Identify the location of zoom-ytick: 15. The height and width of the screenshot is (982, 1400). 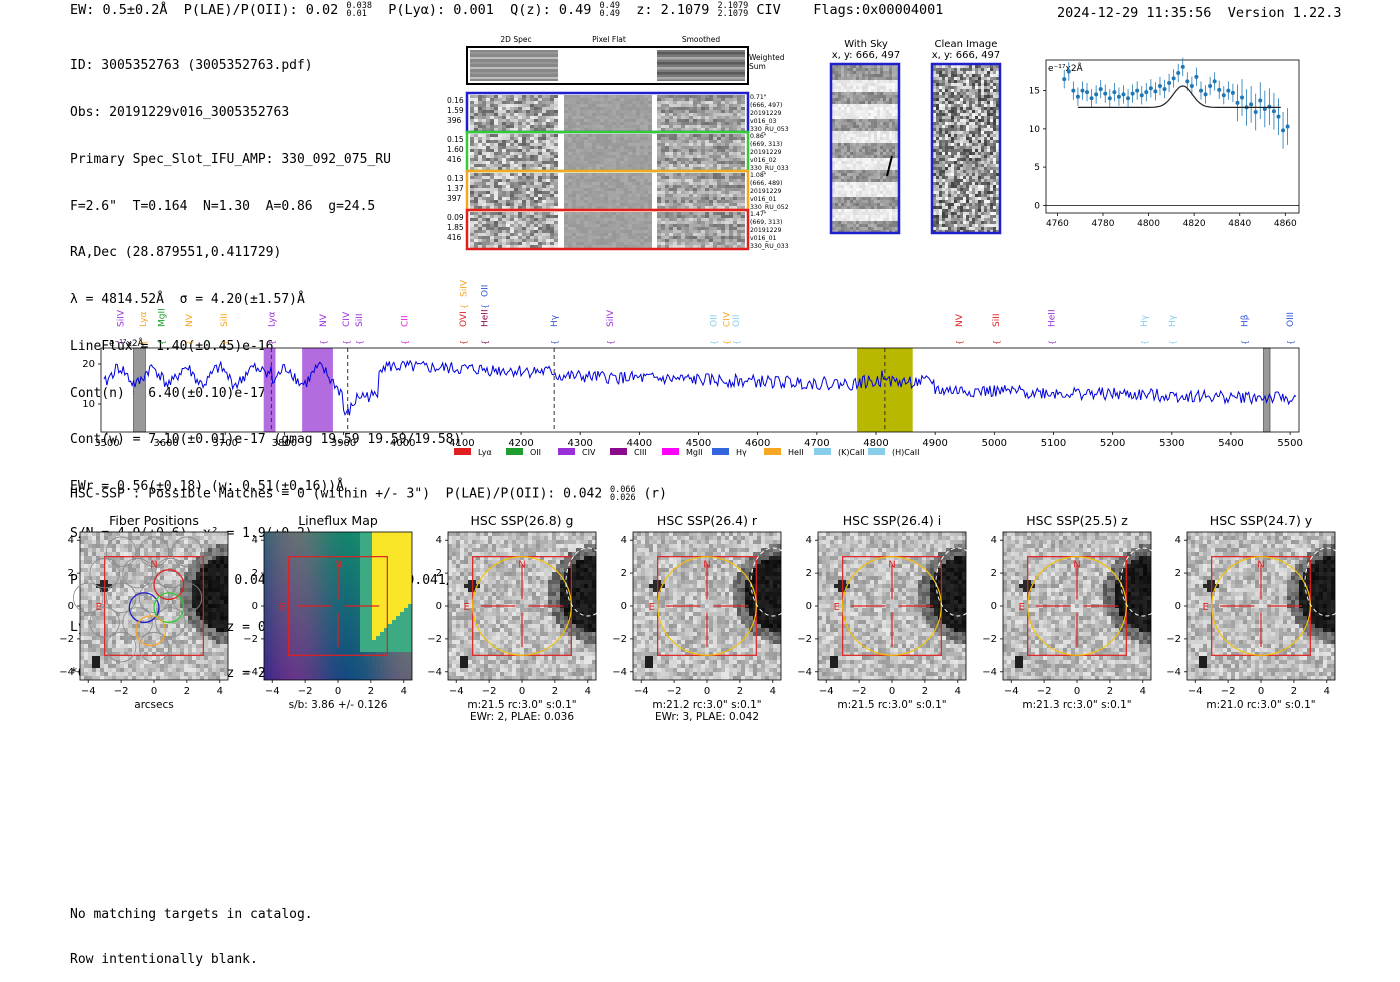
(1035, 92).